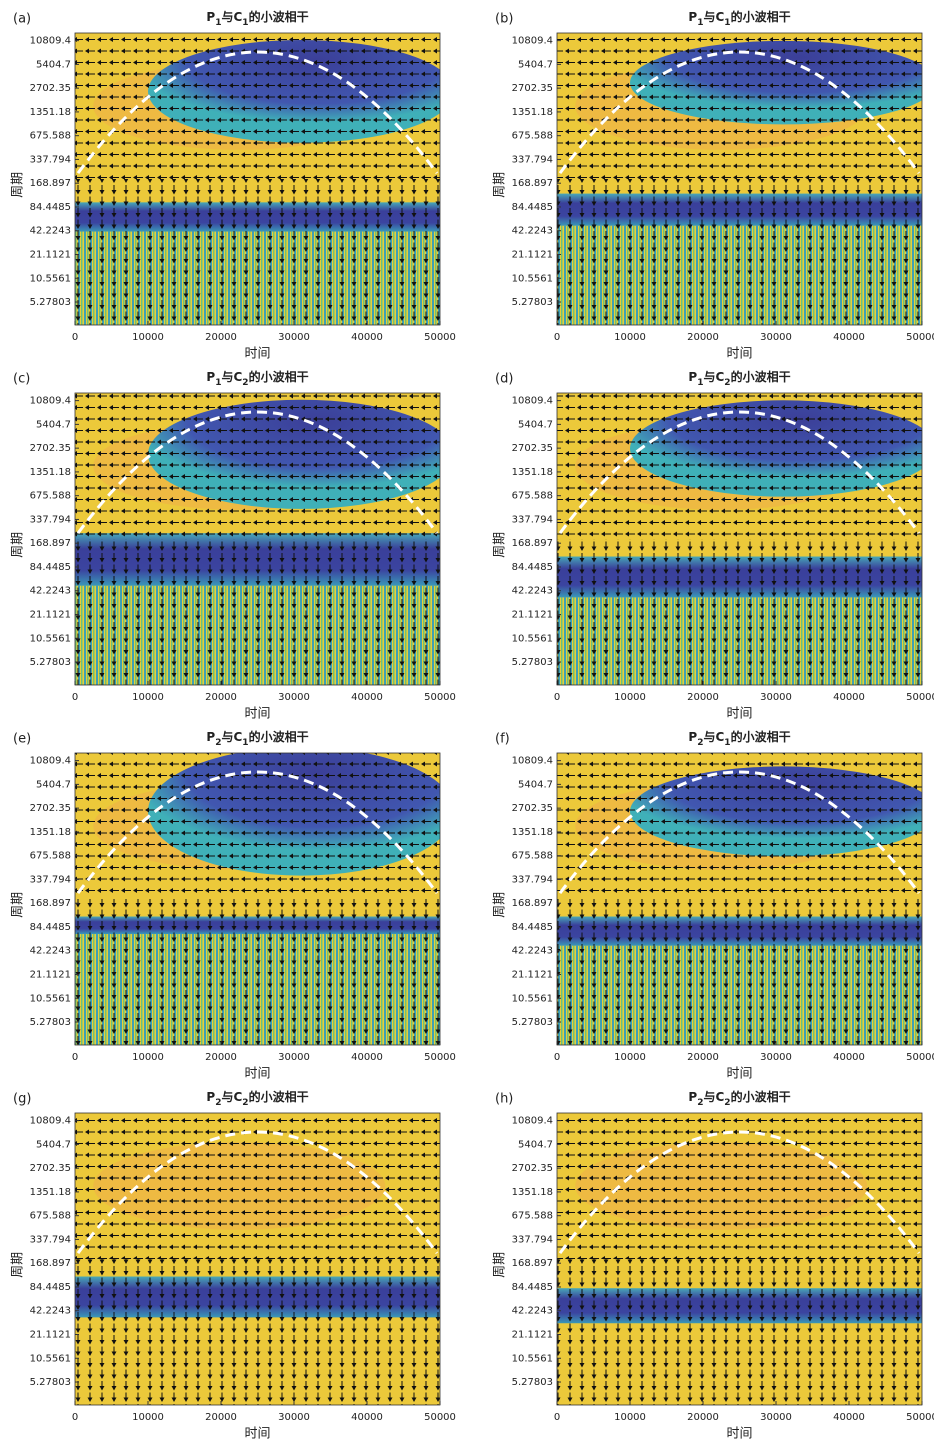 Image resolution: width=934 pixels, height=1442 pixels. Describe the element at coordinates (502, 739) in the screenshot. I see `panel-label: (f)` at that location.